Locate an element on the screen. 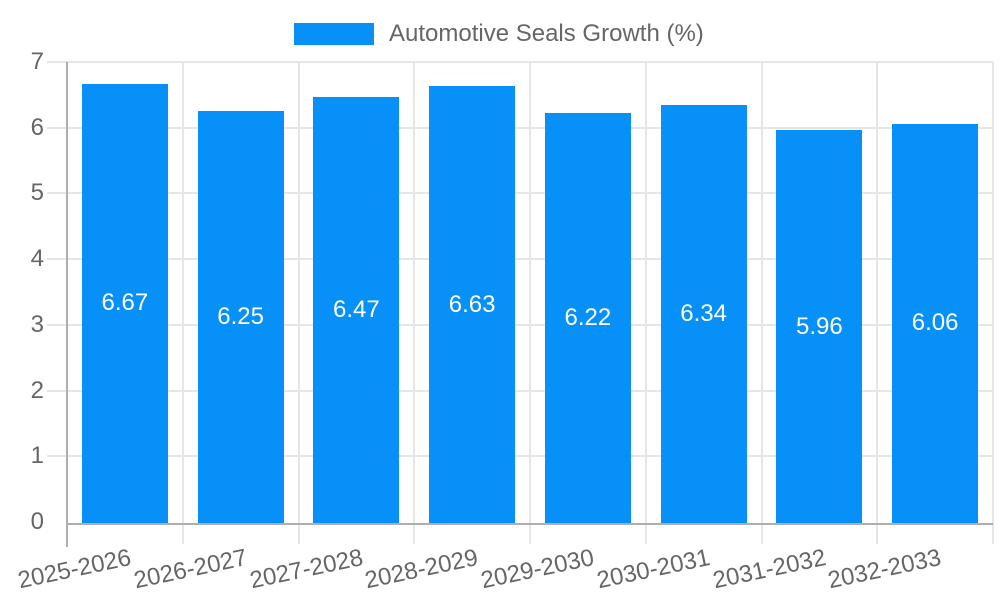 The width and height of the screenshot is (1000, 600). bar-2027-2028: 6.47 is located at coordinates (356, 309).